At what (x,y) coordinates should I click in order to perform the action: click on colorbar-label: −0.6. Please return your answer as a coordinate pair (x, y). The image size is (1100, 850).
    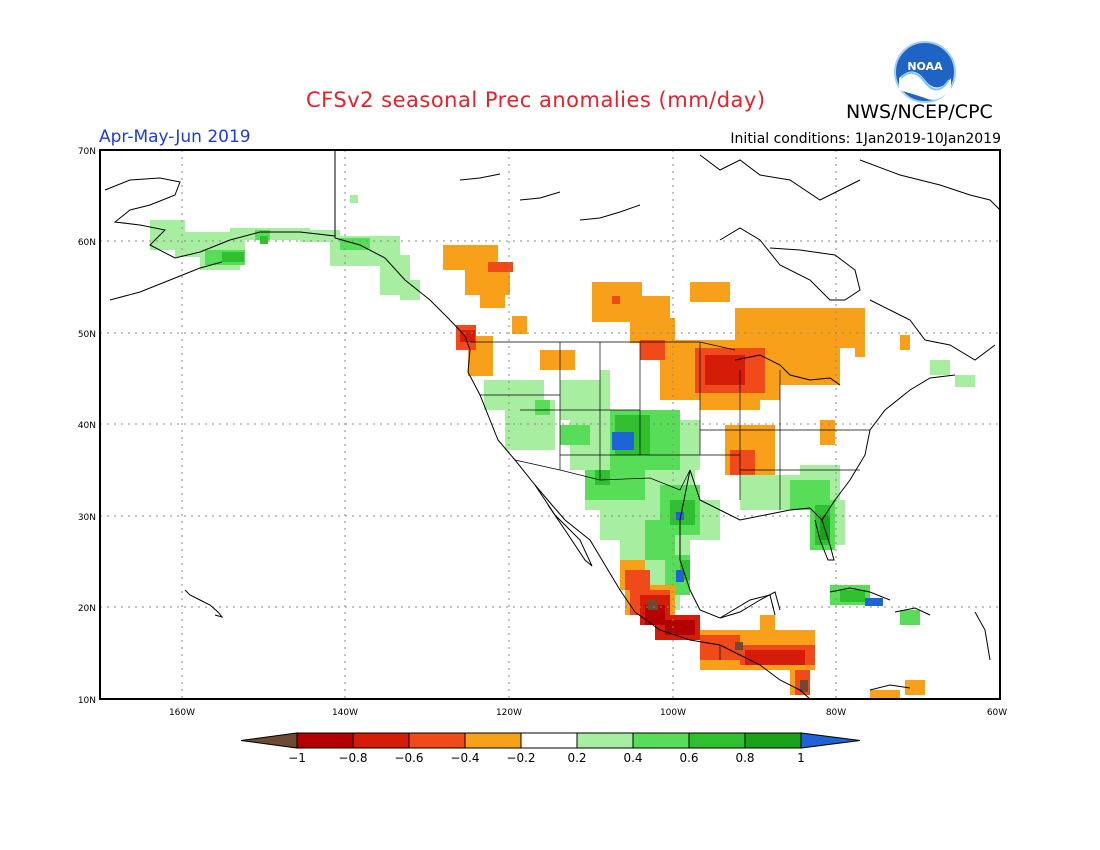
    Looking at the image, I should click on (408, 758).